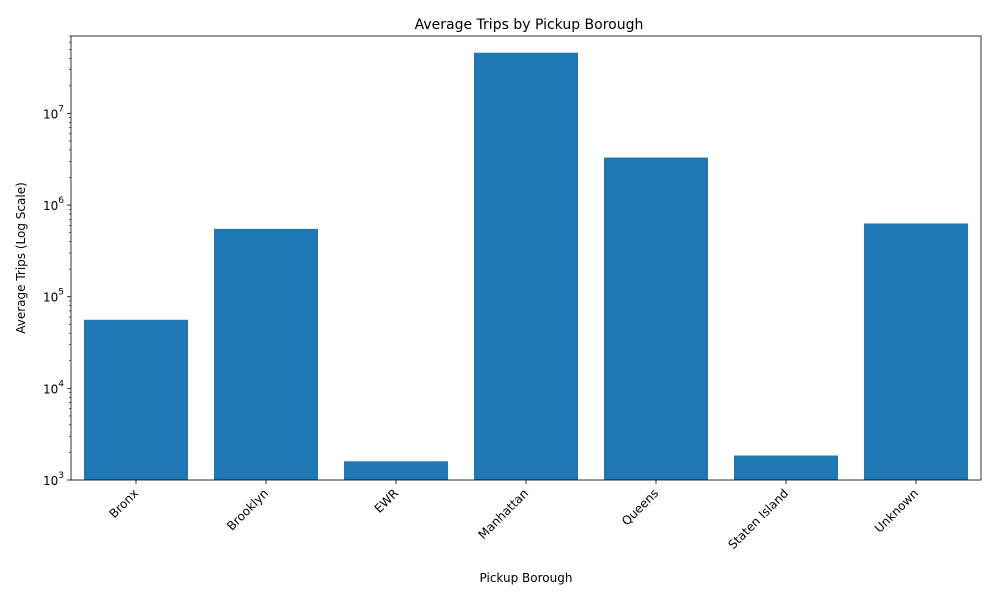 This screenshot has height=600, width=1000. I want to click on y-tick-exponent: 4, so click(61, 384).